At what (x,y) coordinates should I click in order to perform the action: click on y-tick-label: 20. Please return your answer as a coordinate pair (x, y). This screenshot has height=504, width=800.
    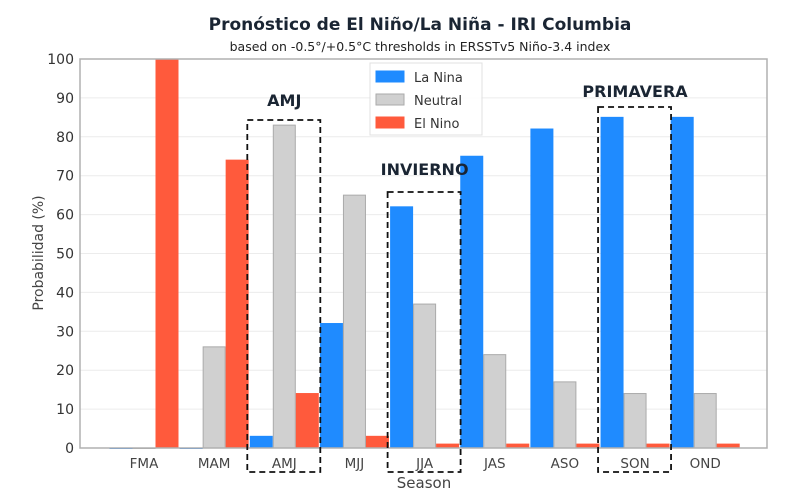
    Looking at the image, I should click on (65, 371).